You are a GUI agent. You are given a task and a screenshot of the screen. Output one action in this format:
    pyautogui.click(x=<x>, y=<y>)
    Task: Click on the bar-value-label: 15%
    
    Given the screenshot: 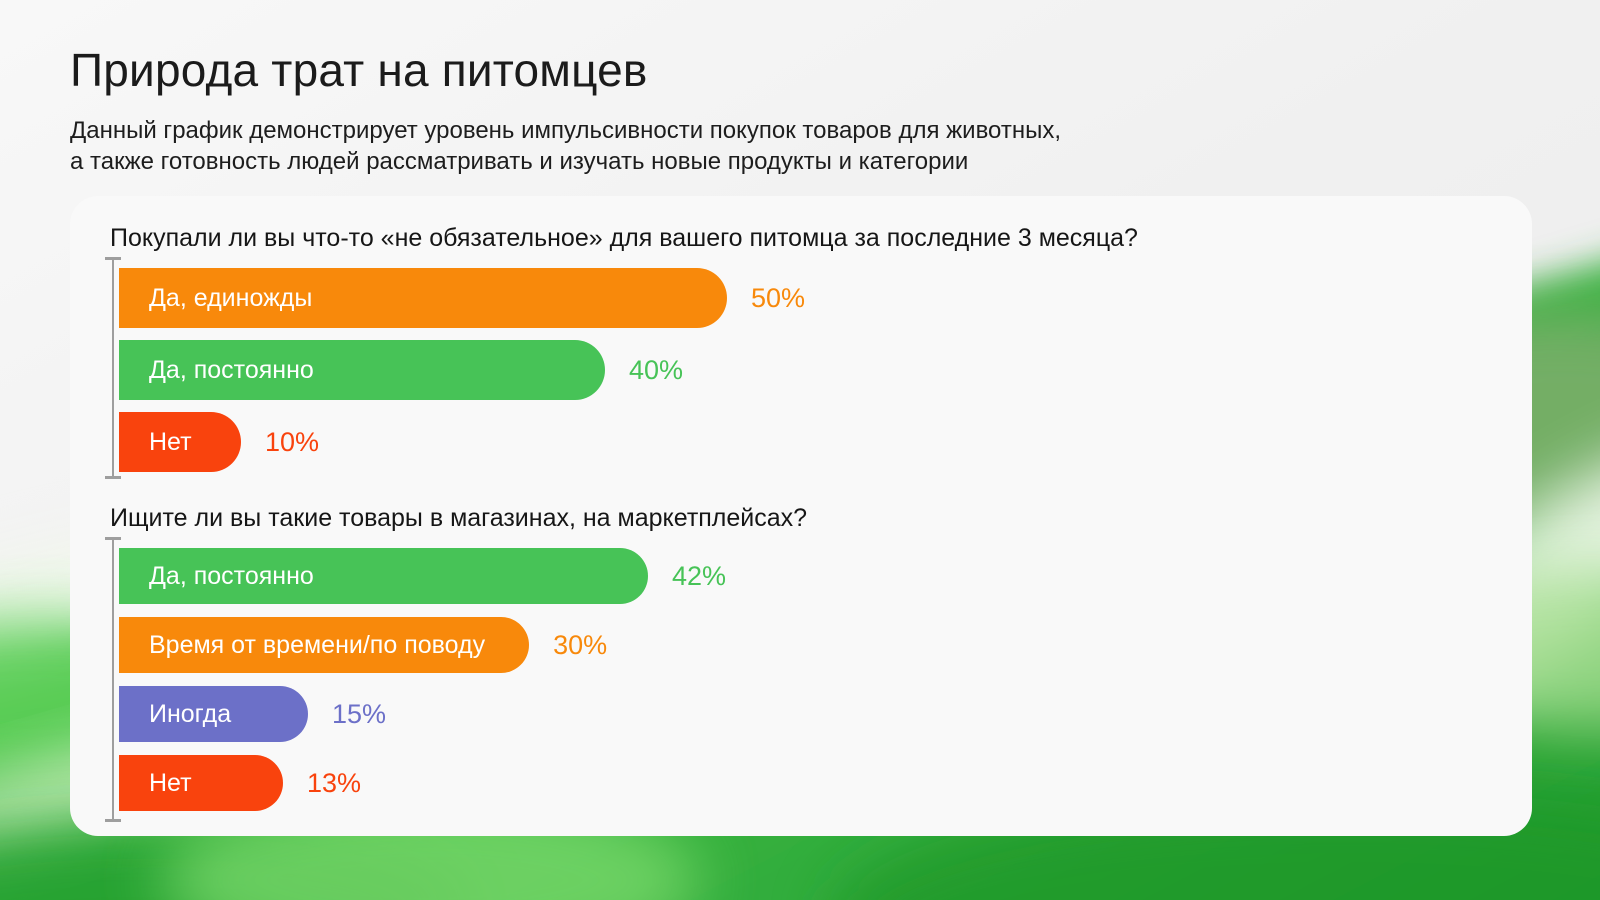 What is the action you would take?
    pyautogui.click(x=359, y=713)
    